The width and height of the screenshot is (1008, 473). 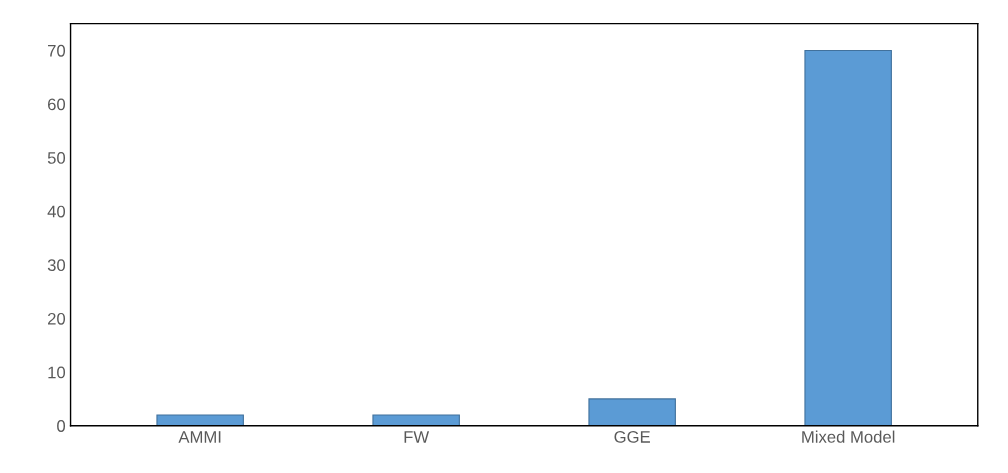 What do you see at coordinates (57, 104) in the screenshot?
I see `y-tick-label: 60` at bounding box center [57, 104].